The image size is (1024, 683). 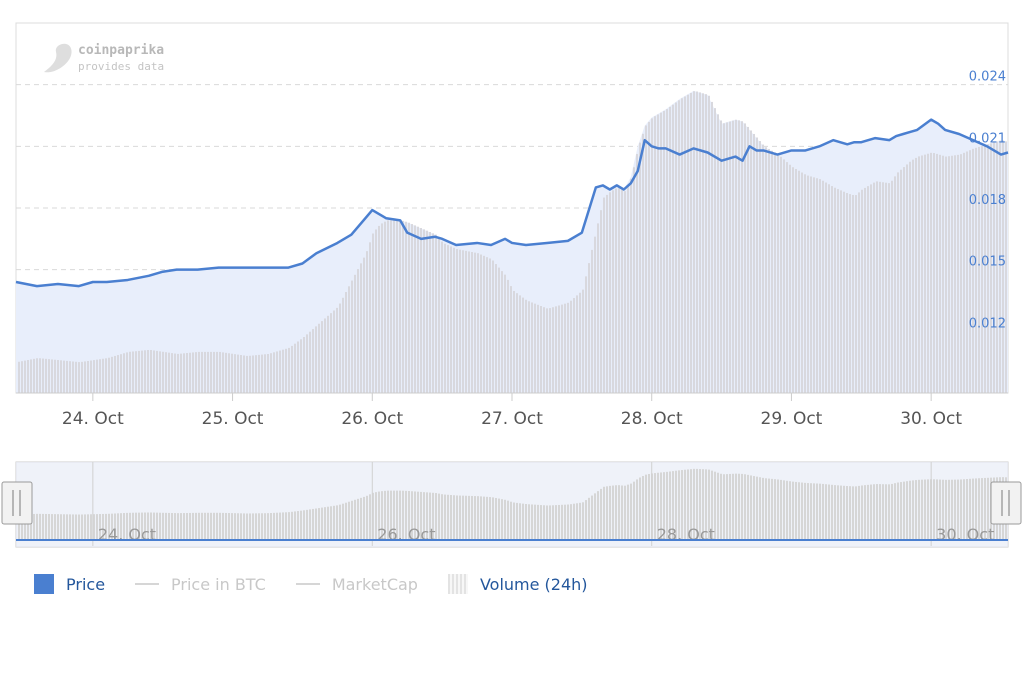 I want to click on navigator-handle-left, so click(x=17, y=503).